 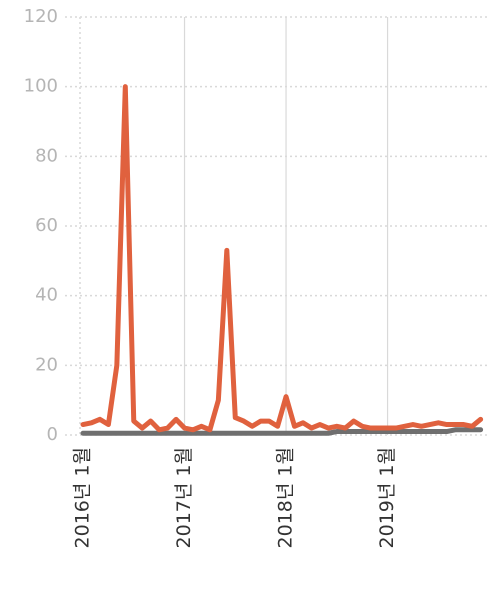 What do you see at coordinates (46, 225) in the screenshot?
I see `y-tick-label: 60` at bounding box center [46, 225].